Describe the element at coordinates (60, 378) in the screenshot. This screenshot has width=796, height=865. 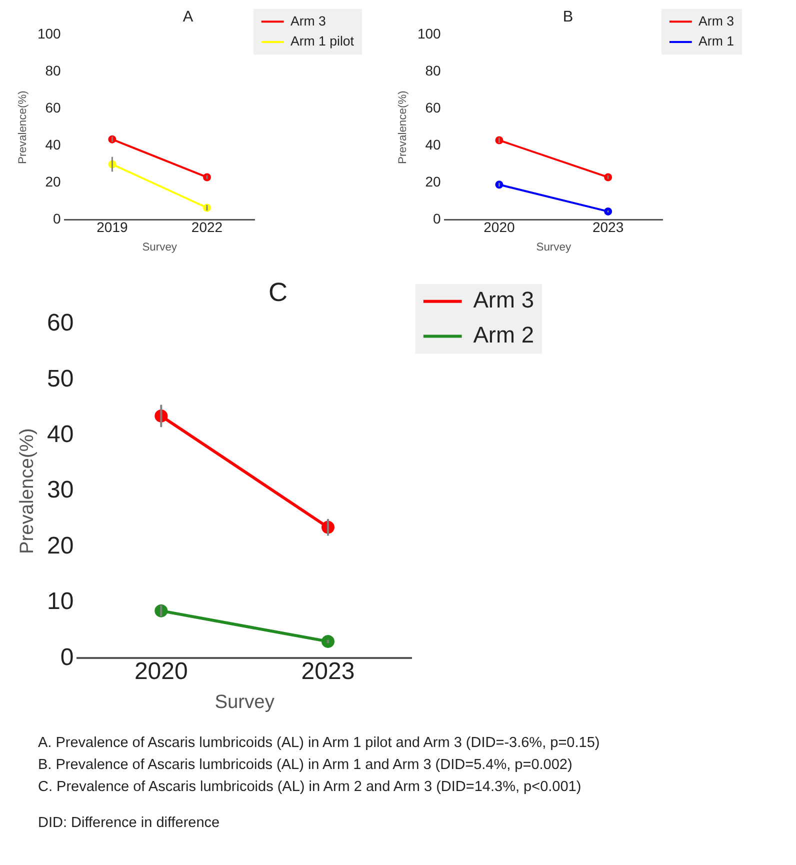
I see `y-tick-label: 50` at that location.